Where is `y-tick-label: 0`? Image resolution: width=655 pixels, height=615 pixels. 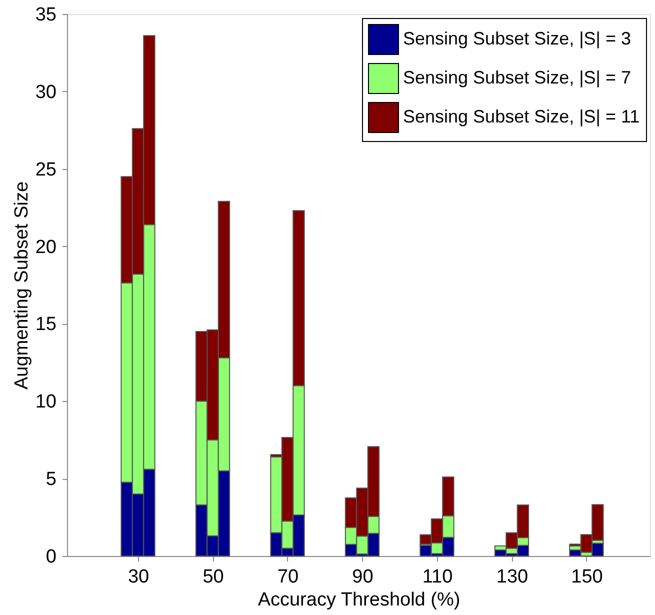
y-tick-label: 0 is located at coordinates (51, 557).